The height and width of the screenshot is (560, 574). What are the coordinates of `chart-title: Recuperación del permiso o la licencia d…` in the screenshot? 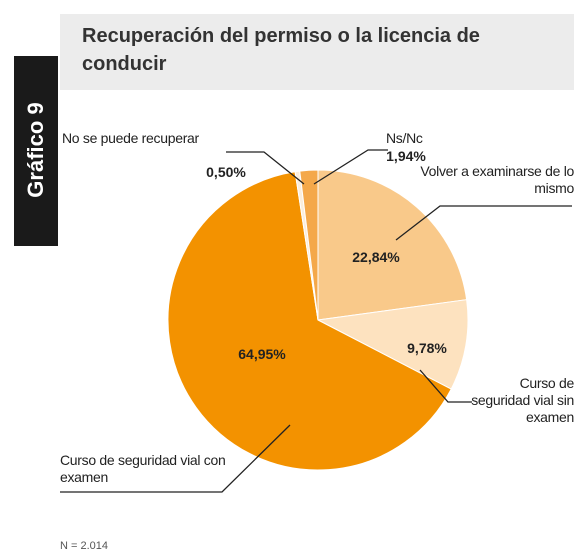 It's located at (281, 50).